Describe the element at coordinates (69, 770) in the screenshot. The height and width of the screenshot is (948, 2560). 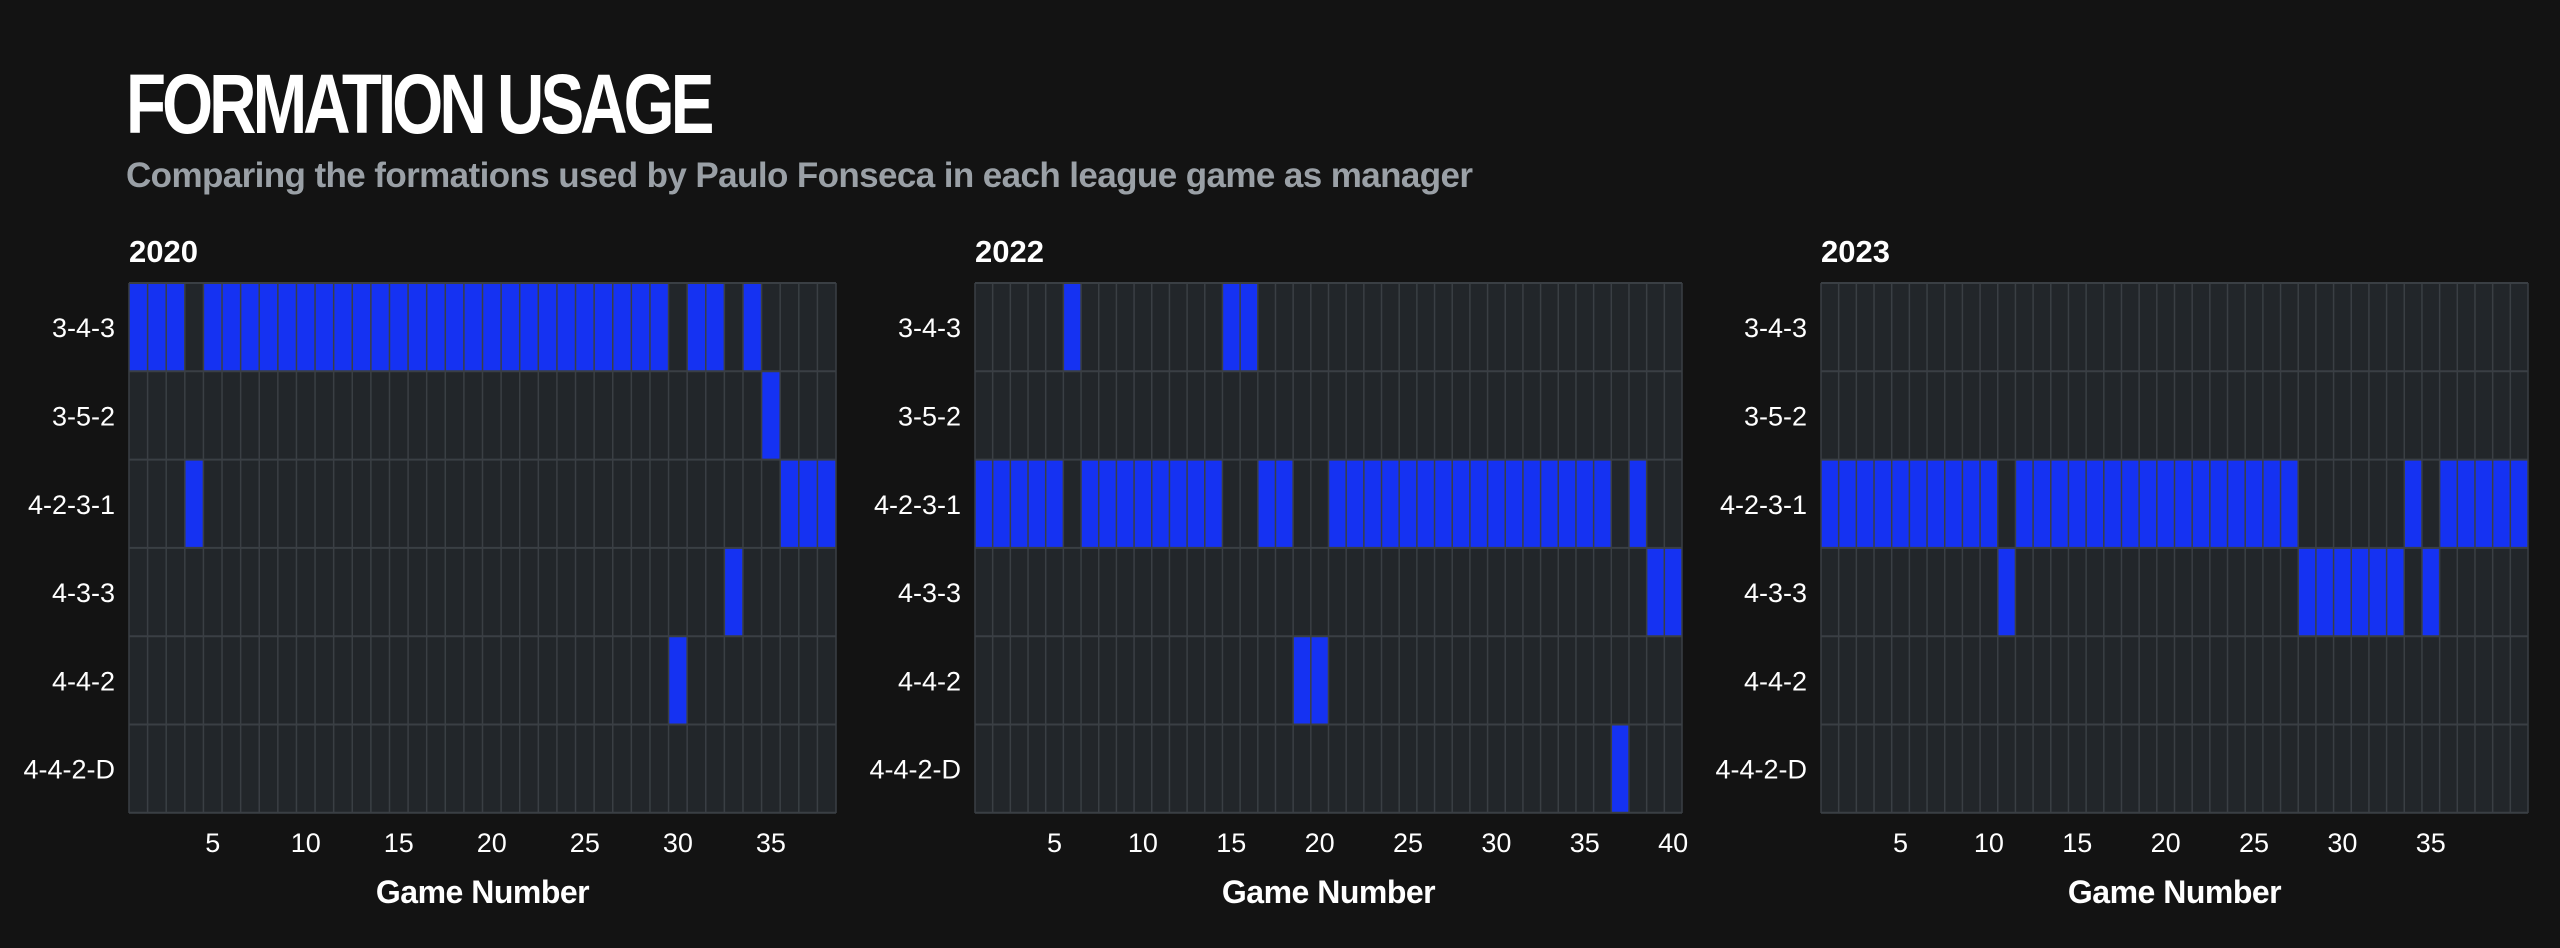
I see `y-tick-label: 4-4-2-D` at that location.